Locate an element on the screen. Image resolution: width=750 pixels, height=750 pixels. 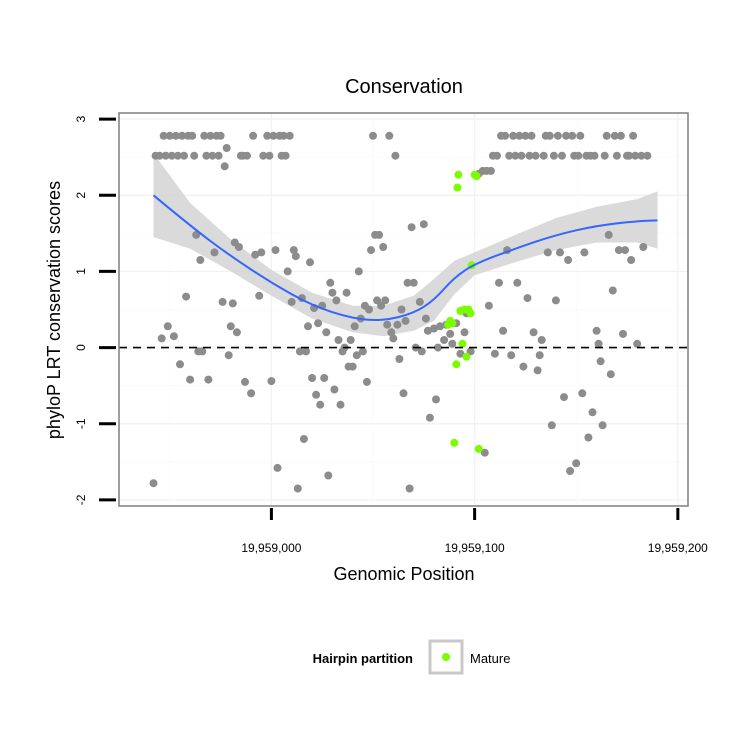
chart-title: Conservation is located at coordinates (404, 87).